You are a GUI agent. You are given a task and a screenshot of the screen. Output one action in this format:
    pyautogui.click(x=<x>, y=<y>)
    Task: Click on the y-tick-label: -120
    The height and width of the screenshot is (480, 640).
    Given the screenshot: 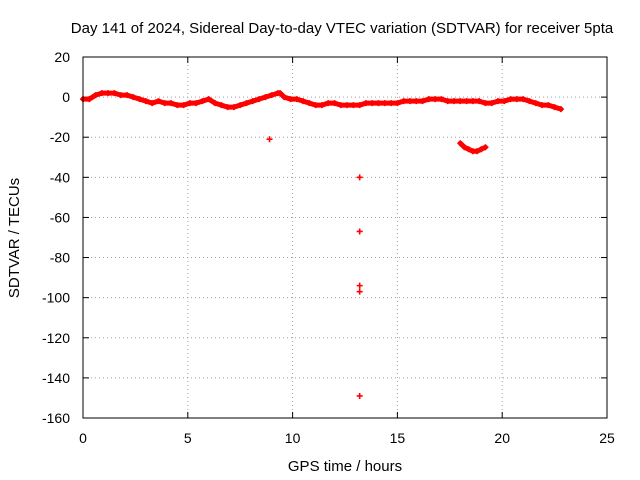 What is the action you would take?
    pyautogui.click(x=56, y=338)
    